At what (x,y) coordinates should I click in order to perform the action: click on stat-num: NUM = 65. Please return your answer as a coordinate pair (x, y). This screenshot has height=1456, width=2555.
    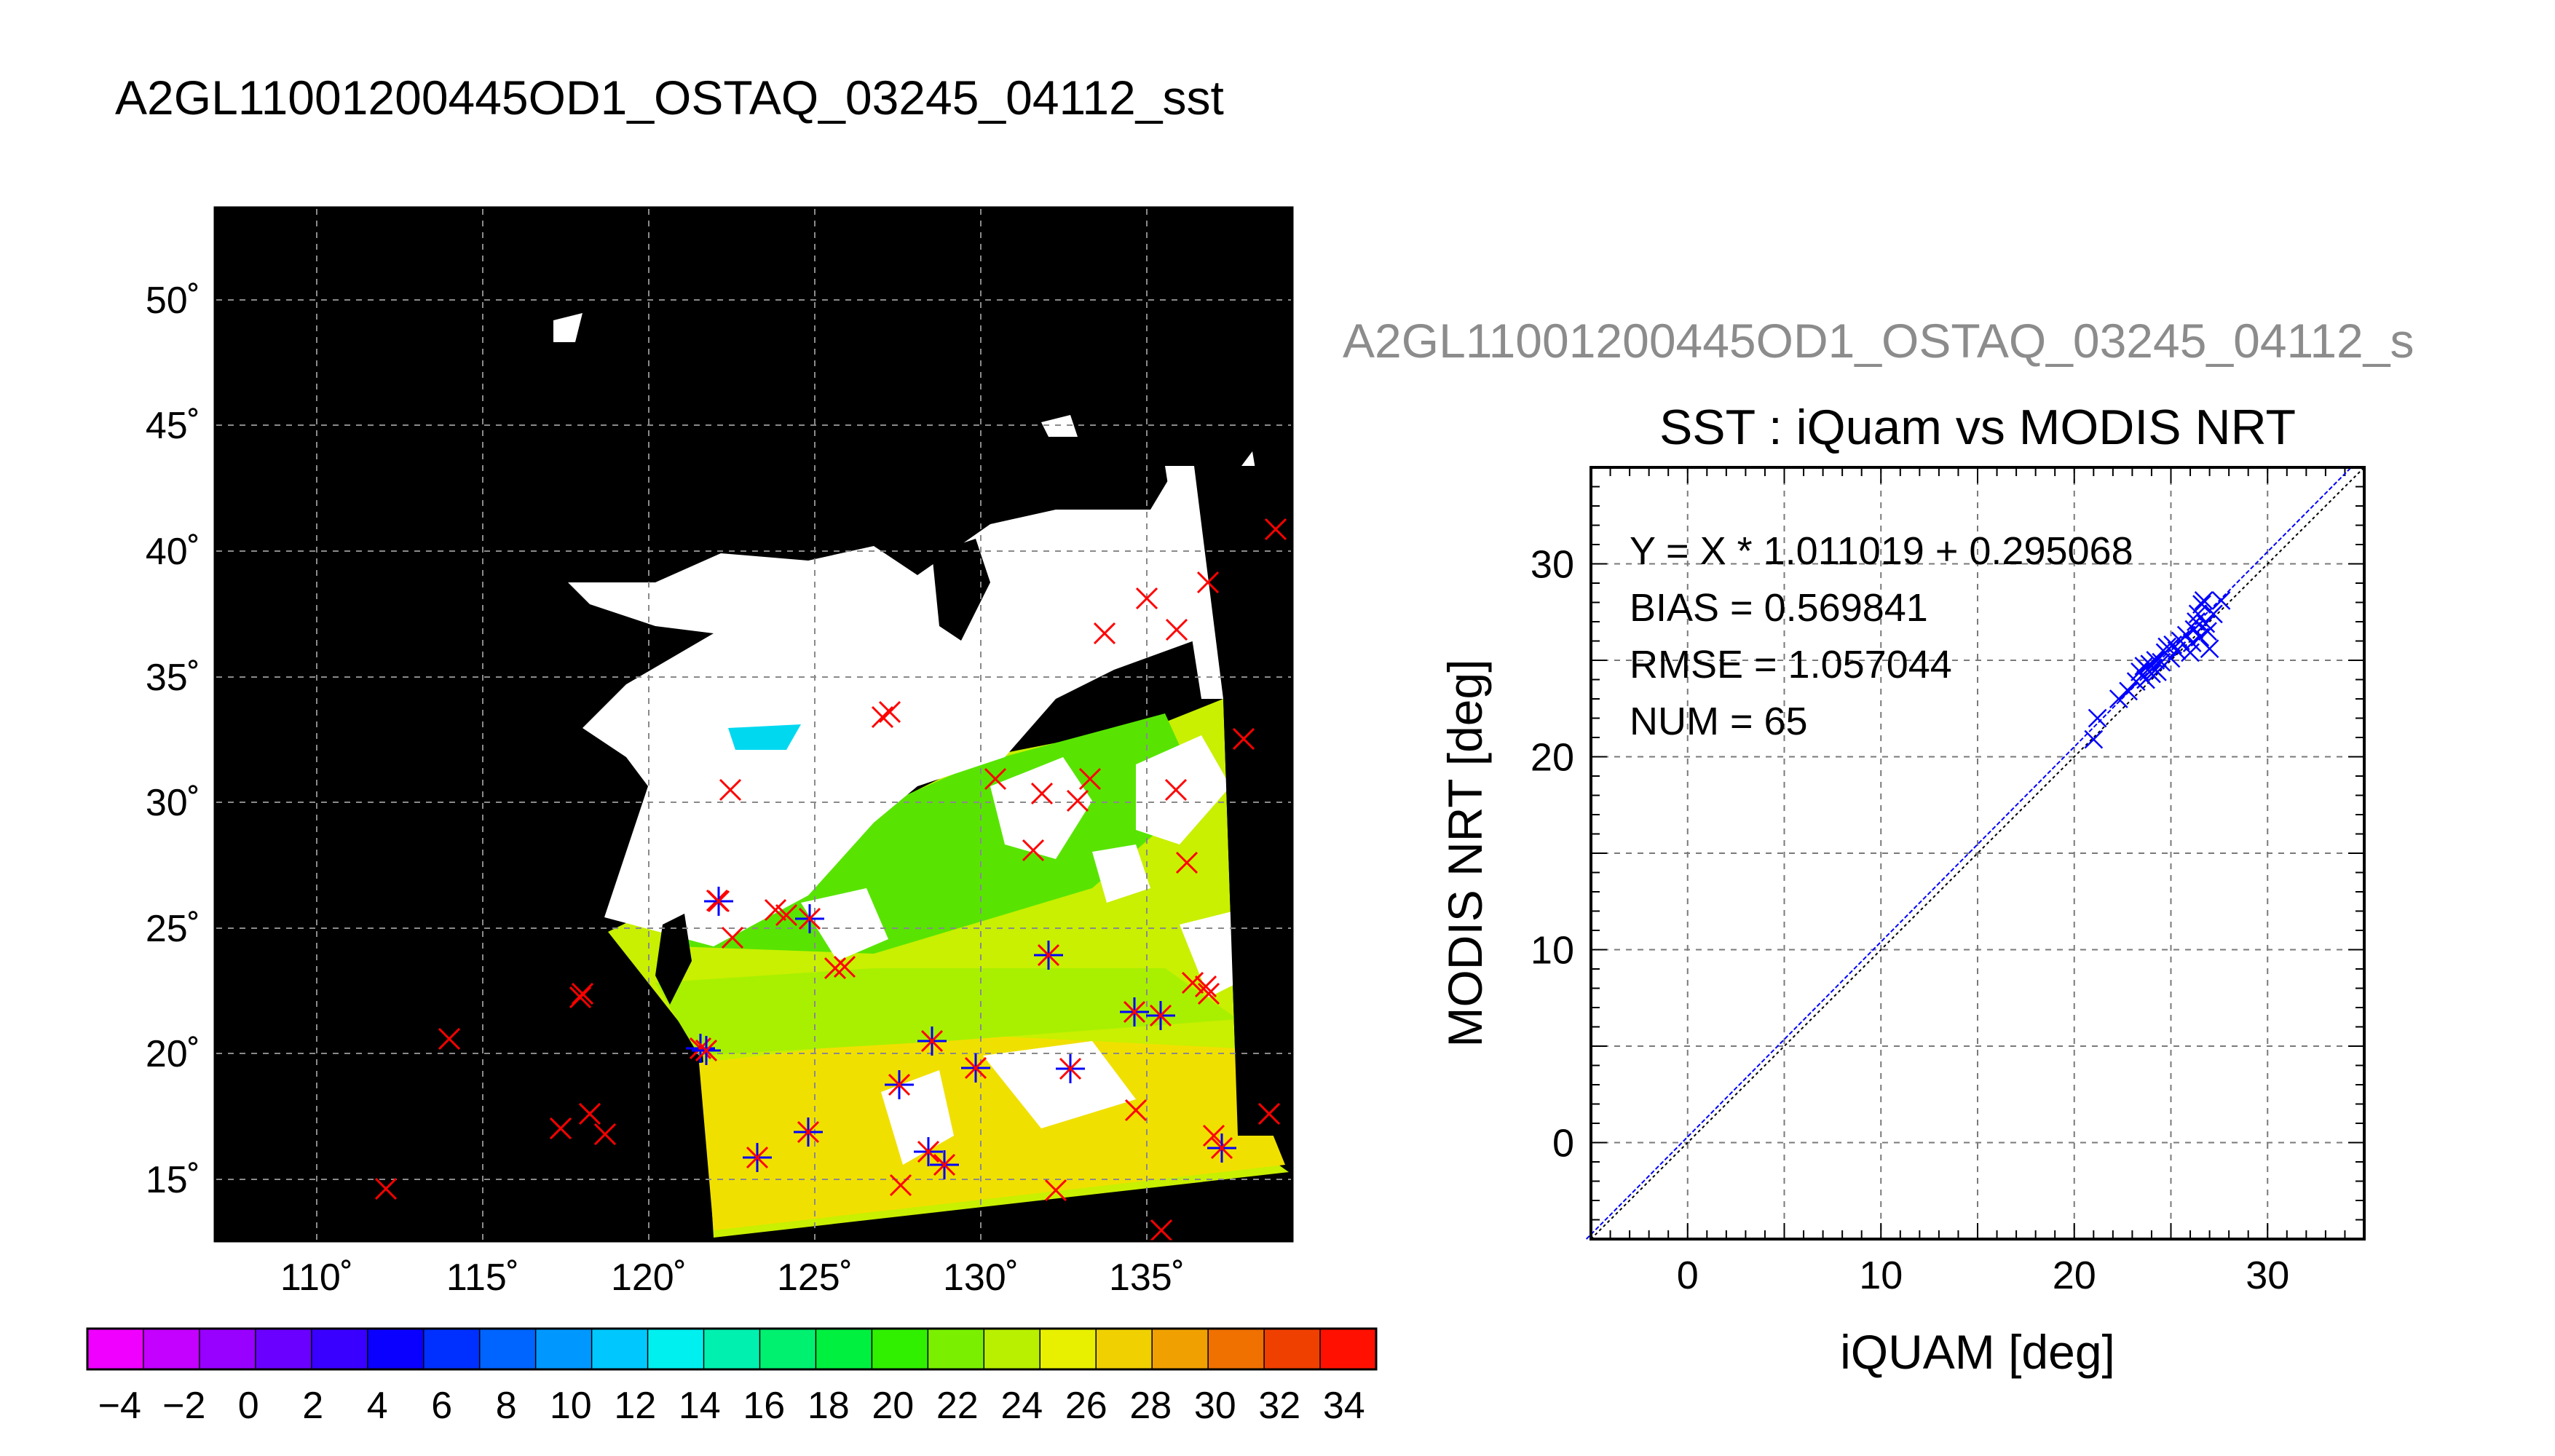
    Looking at the image, I should click on (1719, 721).